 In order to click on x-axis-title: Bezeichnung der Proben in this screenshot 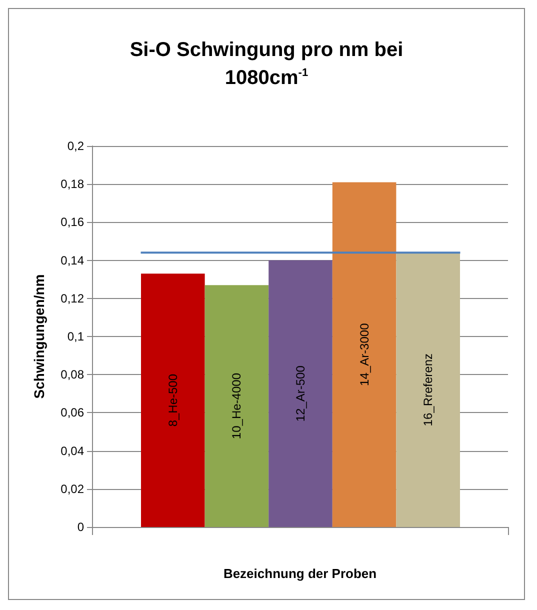, I will do `click(300, 573)`.